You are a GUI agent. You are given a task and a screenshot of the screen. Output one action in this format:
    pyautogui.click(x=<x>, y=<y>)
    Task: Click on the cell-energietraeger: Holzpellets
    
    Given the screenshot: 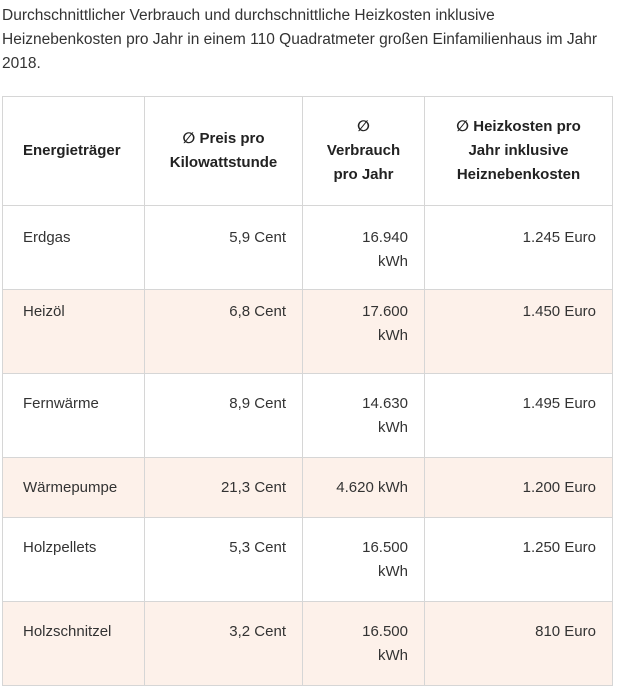 What is the action you would take?
    pyautogui.click(x=73, y=559)
    